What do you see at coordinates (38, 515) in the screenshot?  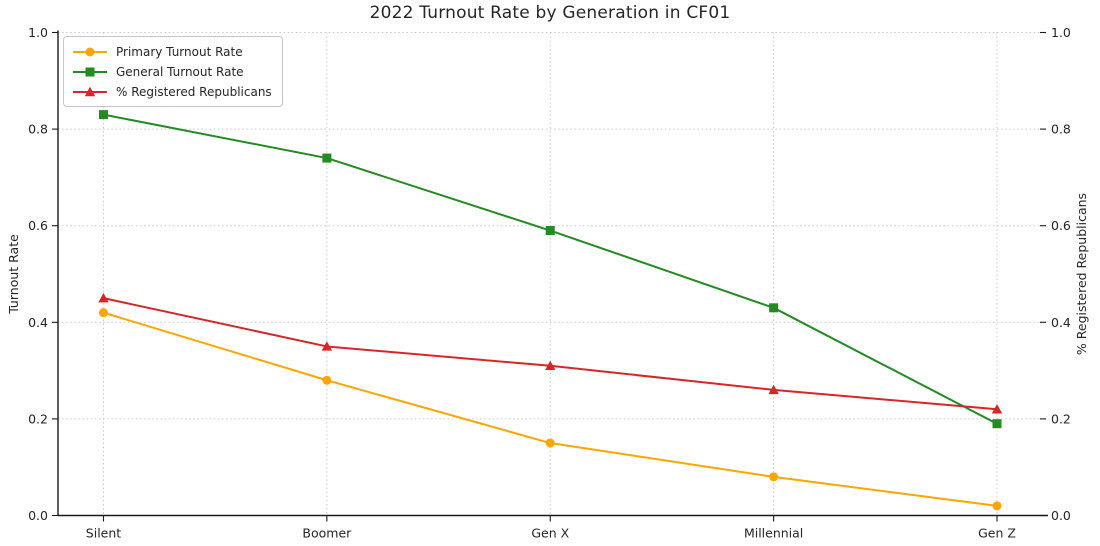 I see `left-y-tick-label: 0.0` at bounding box center [38, 515].